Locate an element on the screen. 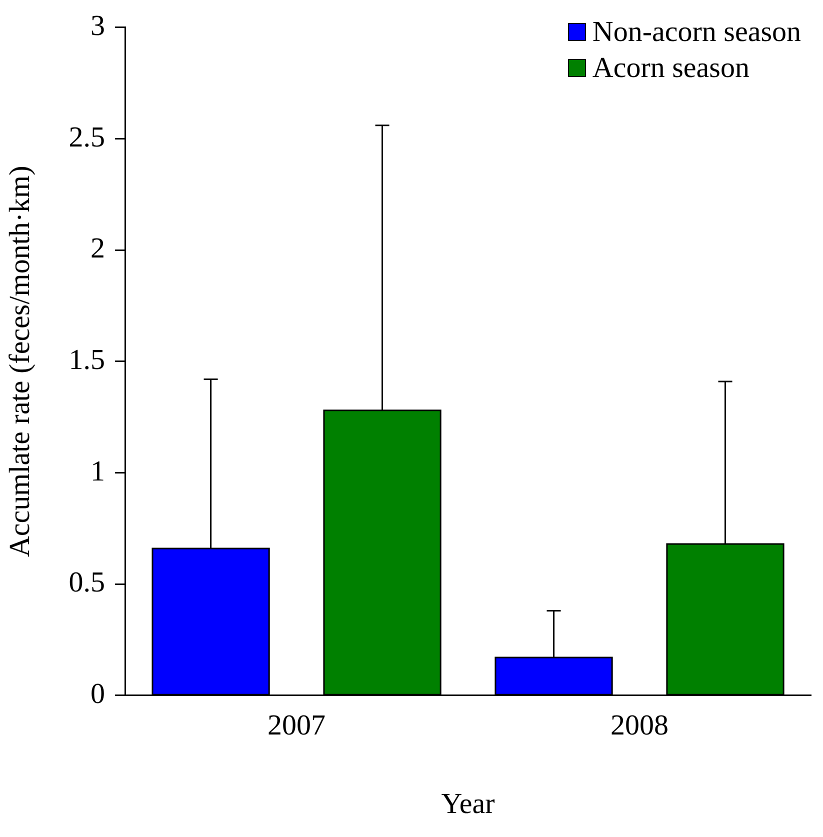 Image resolution: width=823 pixels, height=837 pixels. x-tick-label: 2007 is located at coordinates (297, 725).